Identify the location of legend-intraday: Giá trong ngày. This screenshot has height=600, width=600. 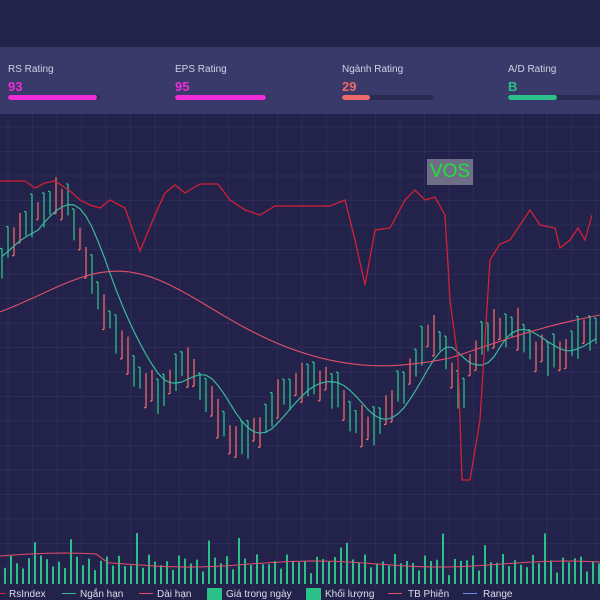
(259, 594).